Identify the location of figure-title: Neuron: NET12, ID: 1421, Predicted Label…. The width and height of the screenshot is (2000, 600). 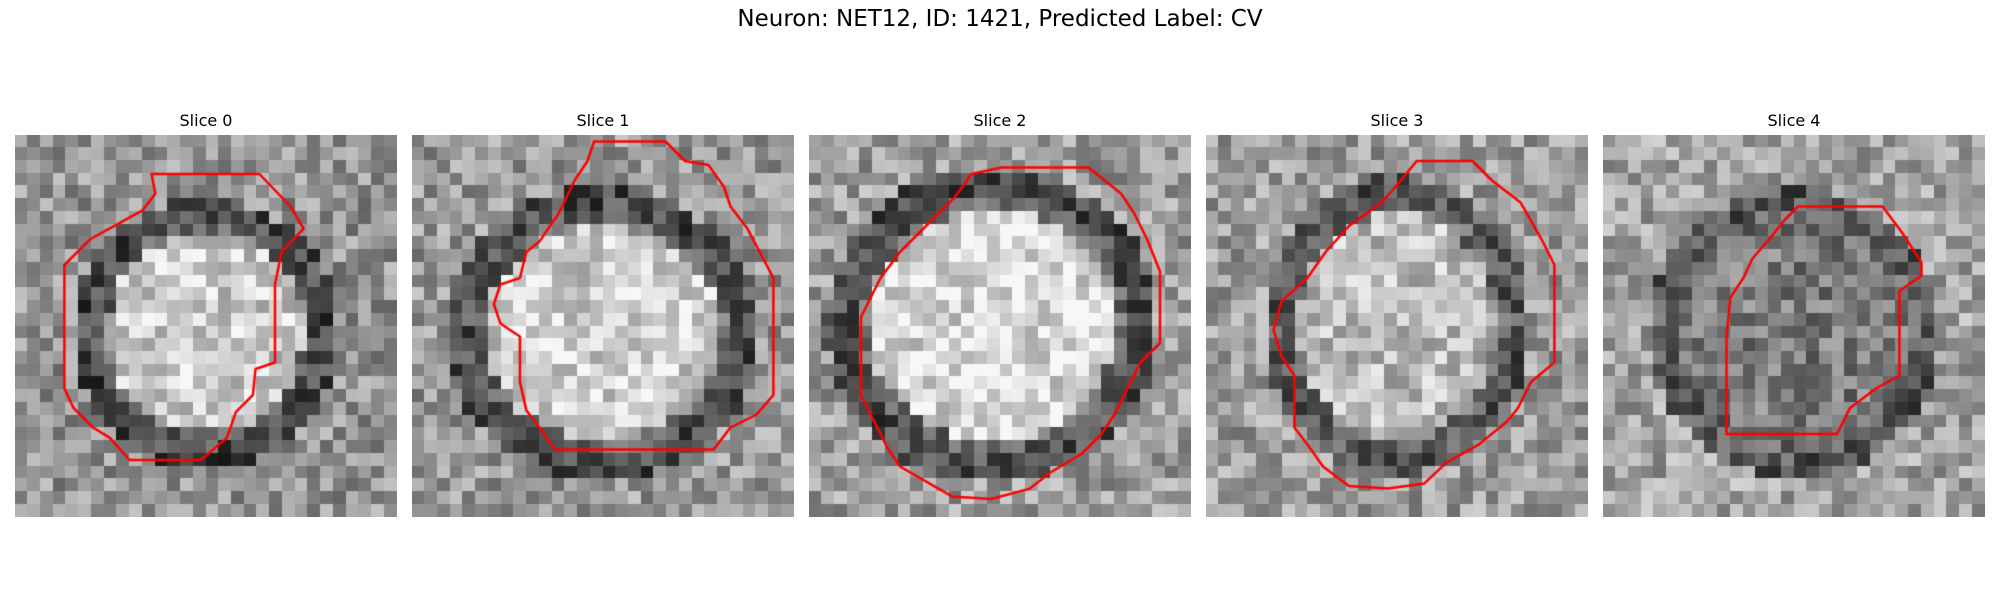
(1000, 19).